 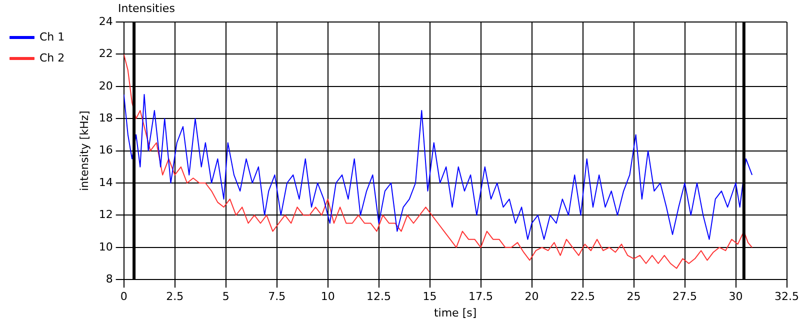 What do you see at coordinates (226, 297) in the screenshot?
I see `x-tick-label: 5` at bounding box center [226, 297].